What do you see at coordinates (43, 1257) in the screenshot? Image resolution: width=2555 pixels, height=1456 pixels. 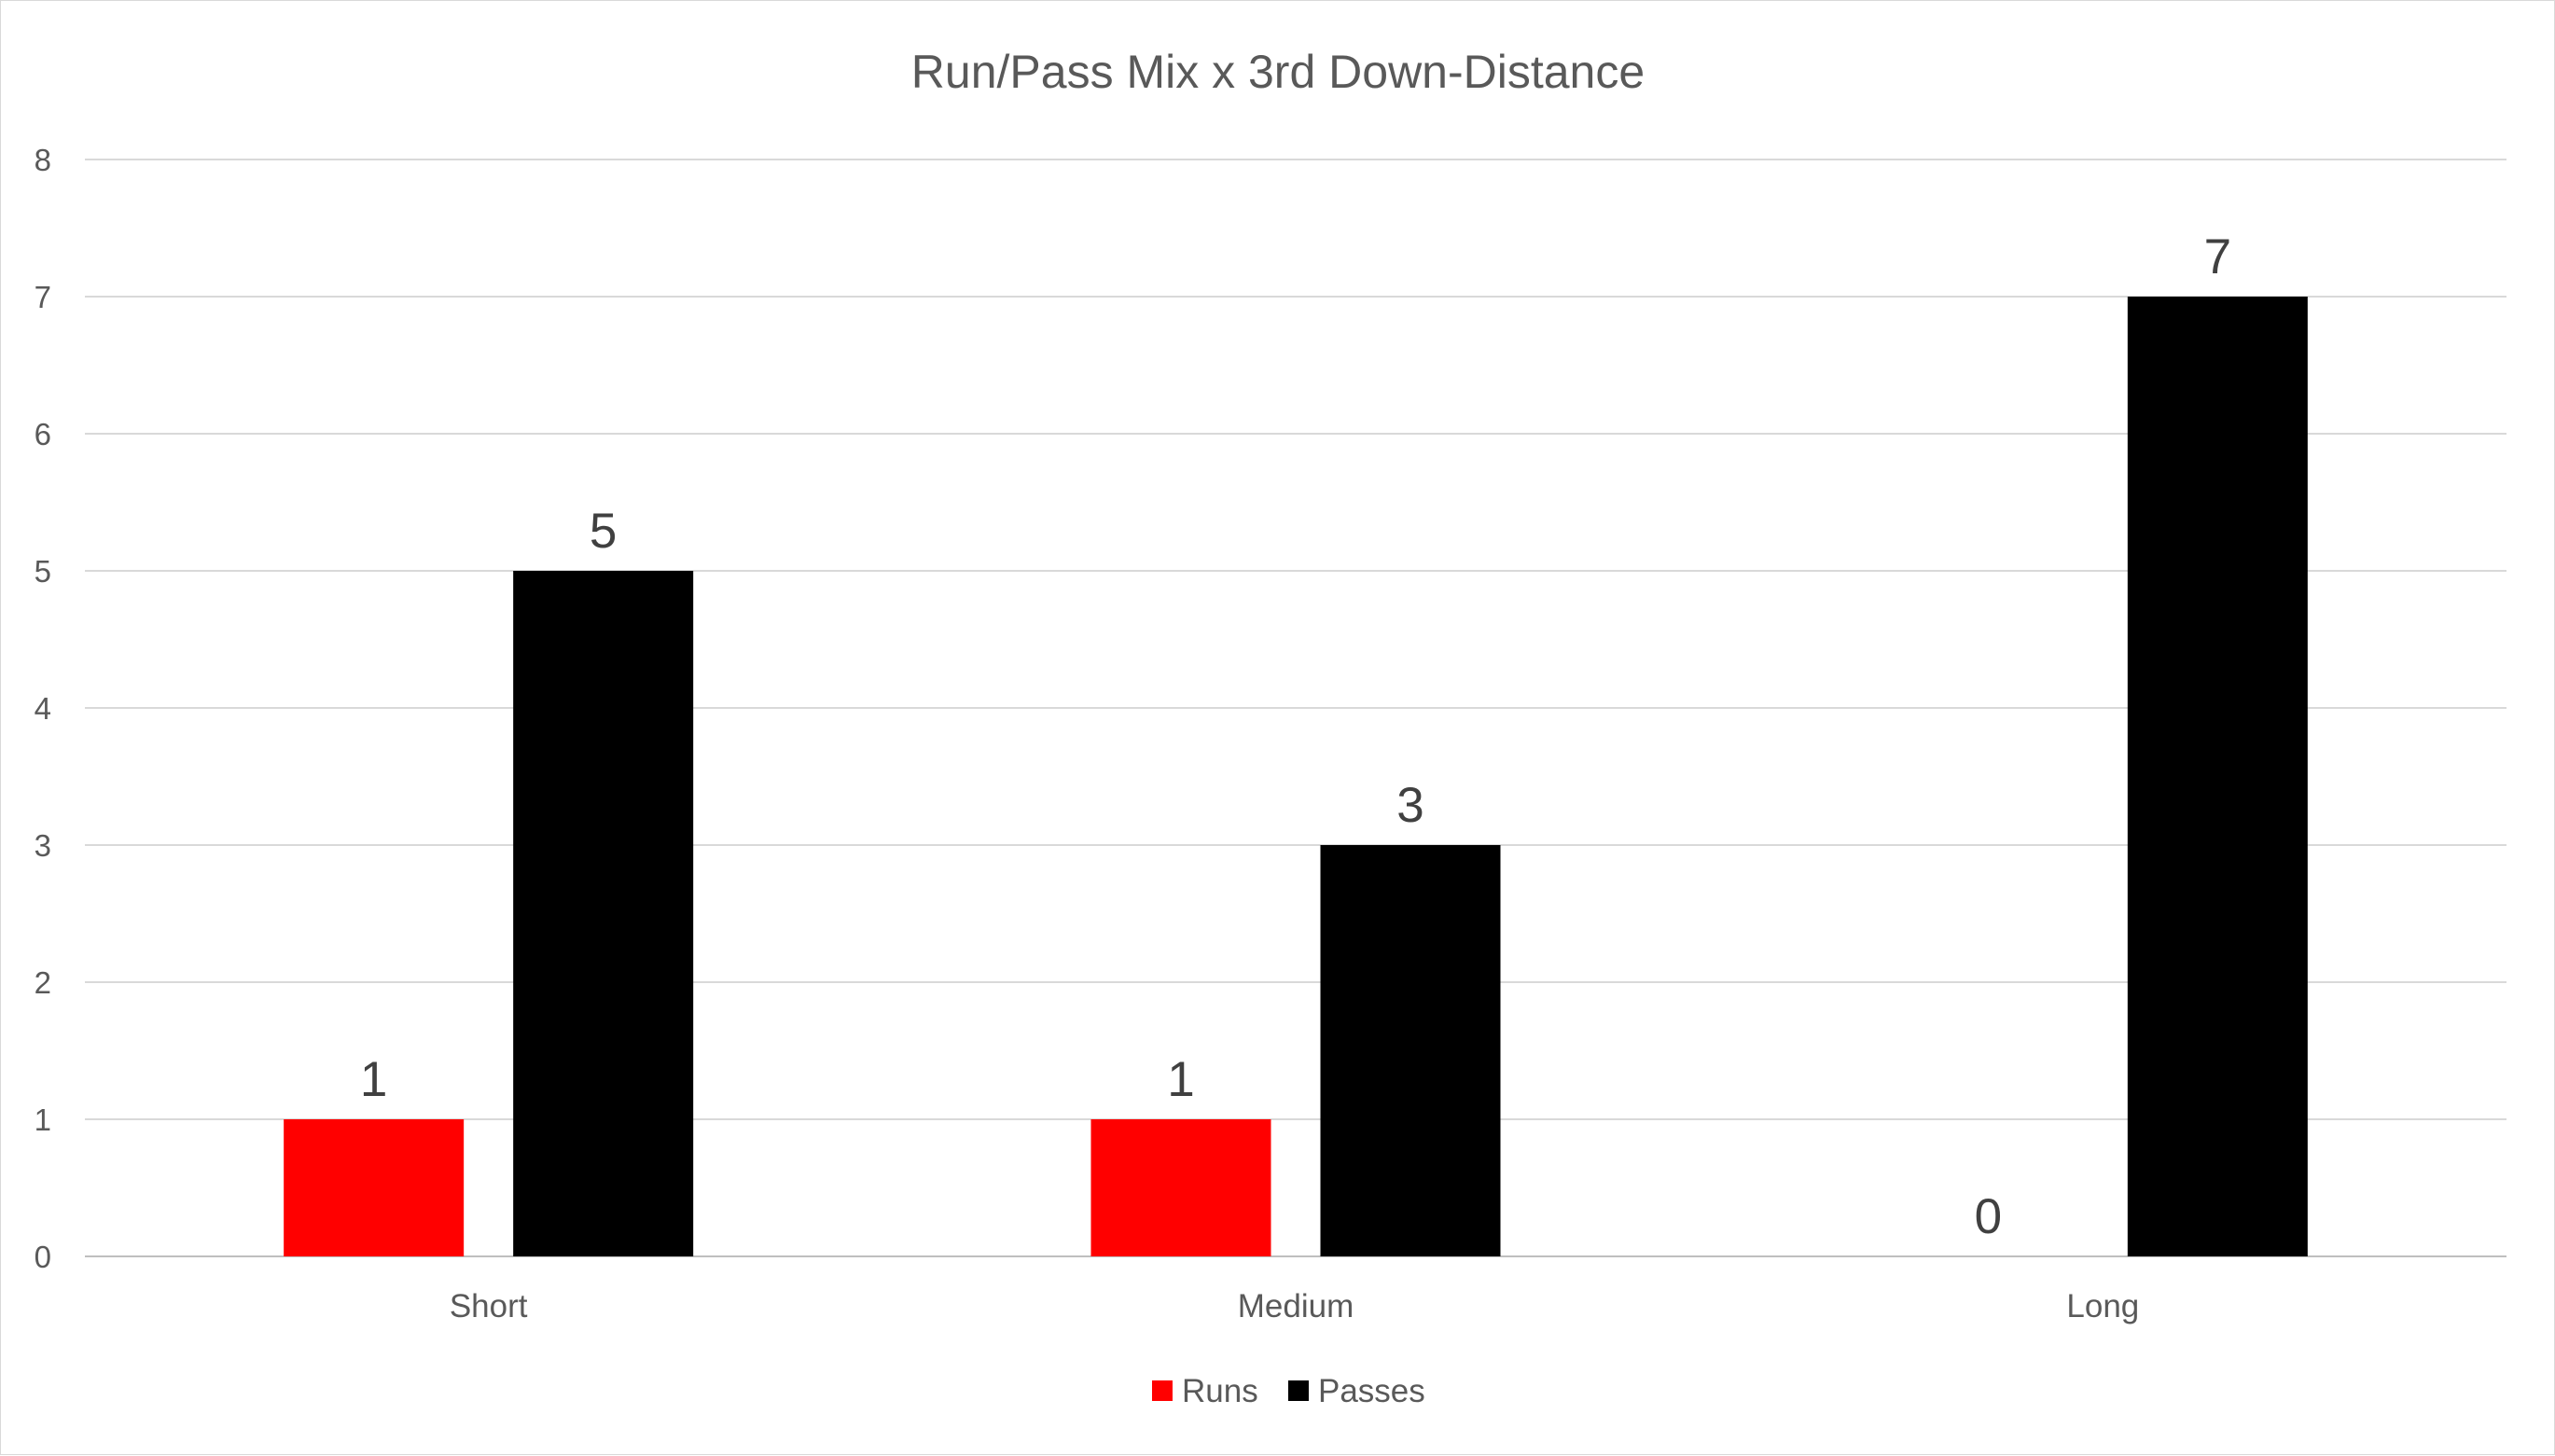 I see `y-tick-label: 0` at bounding box center [43, 1257].